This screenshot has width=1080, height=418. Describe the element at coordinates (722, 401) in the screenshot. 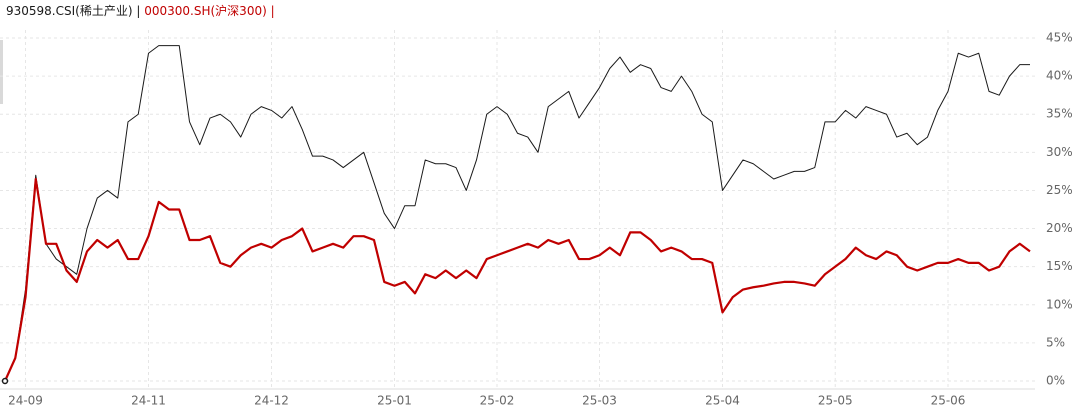

I see `x-tick-label: 25-04` at that location.